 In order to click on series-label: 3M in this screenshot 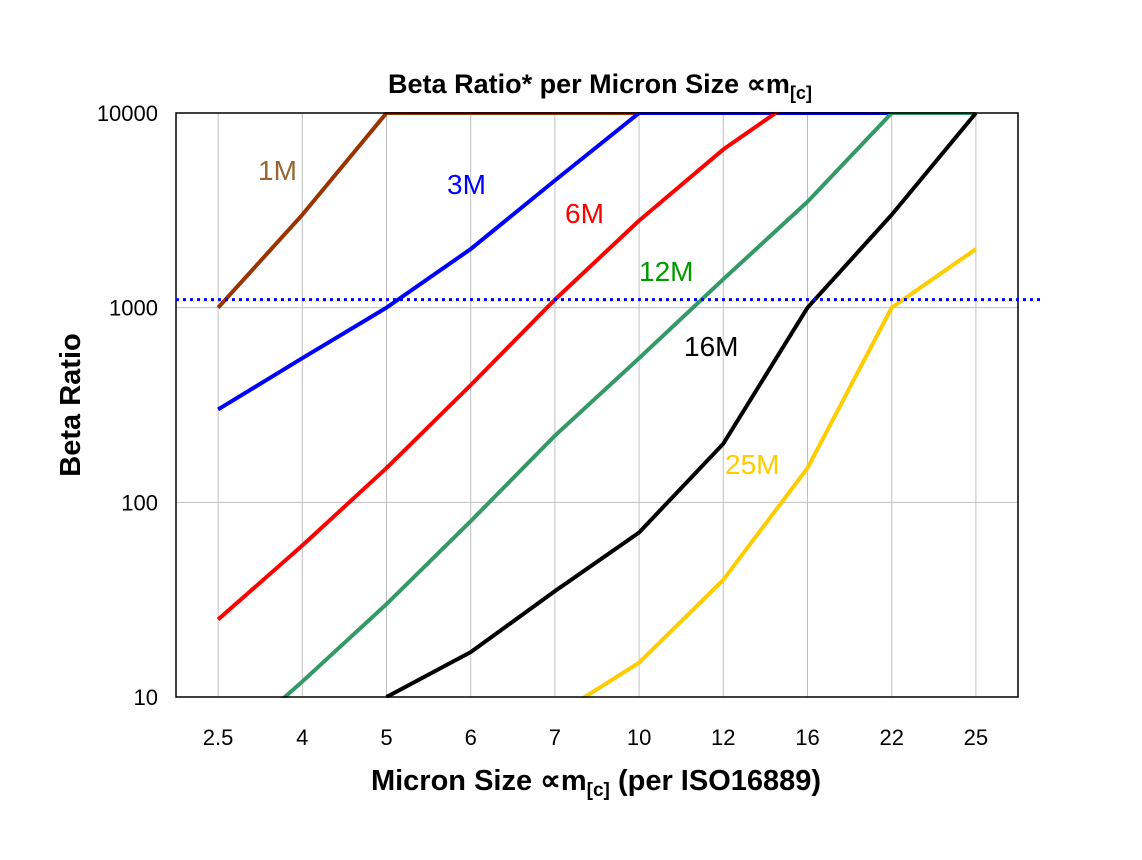, I will do `click(466, 184)`.